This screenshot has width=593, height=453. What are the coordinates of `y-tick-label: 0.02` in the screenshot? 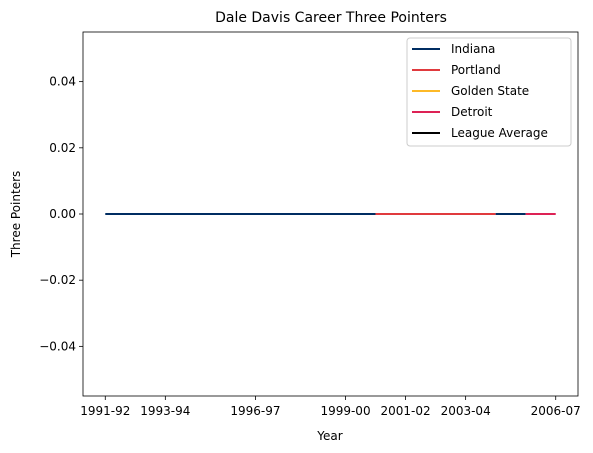 It's located at (62, 148).